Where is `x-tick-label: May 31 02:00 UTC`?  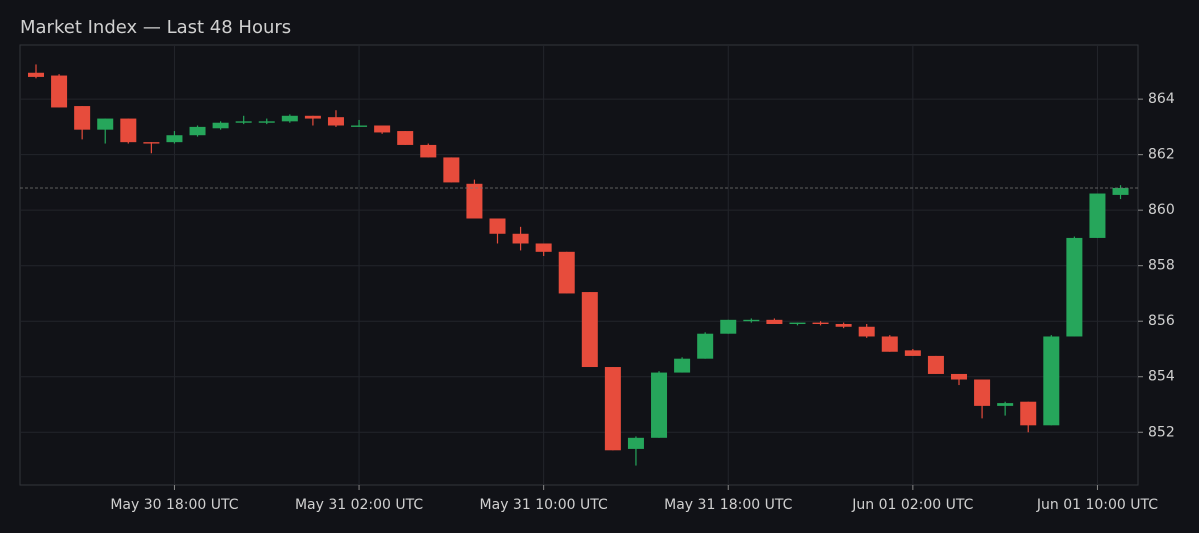 x-tick-label: May 31 02:00 UTC is located at coordinates (359, 505).